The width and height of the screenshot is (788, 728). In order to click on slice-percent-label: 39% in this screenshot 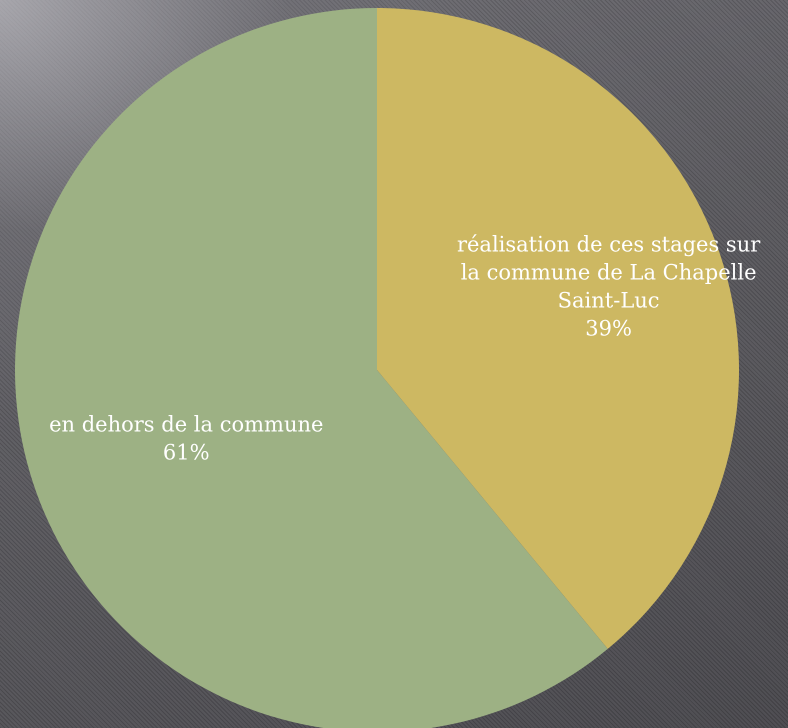, I will do `click(608, 329)`.